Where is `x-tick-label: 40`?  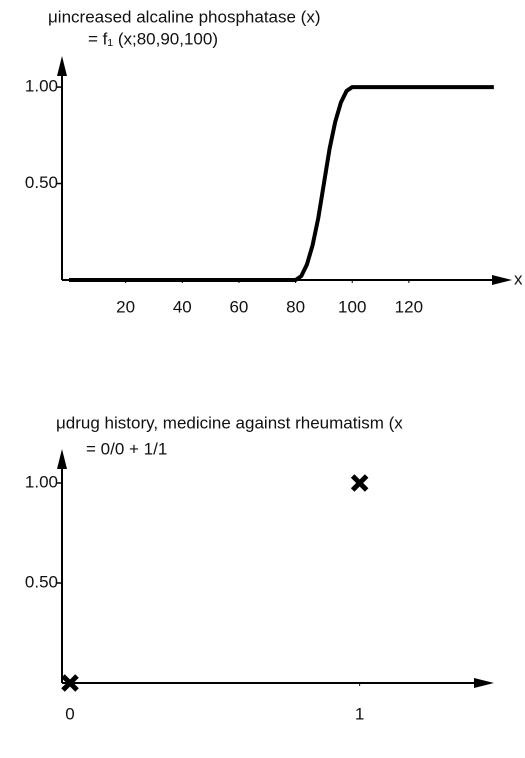 x-tick-label: 40 is located at coordinates (182, 306).